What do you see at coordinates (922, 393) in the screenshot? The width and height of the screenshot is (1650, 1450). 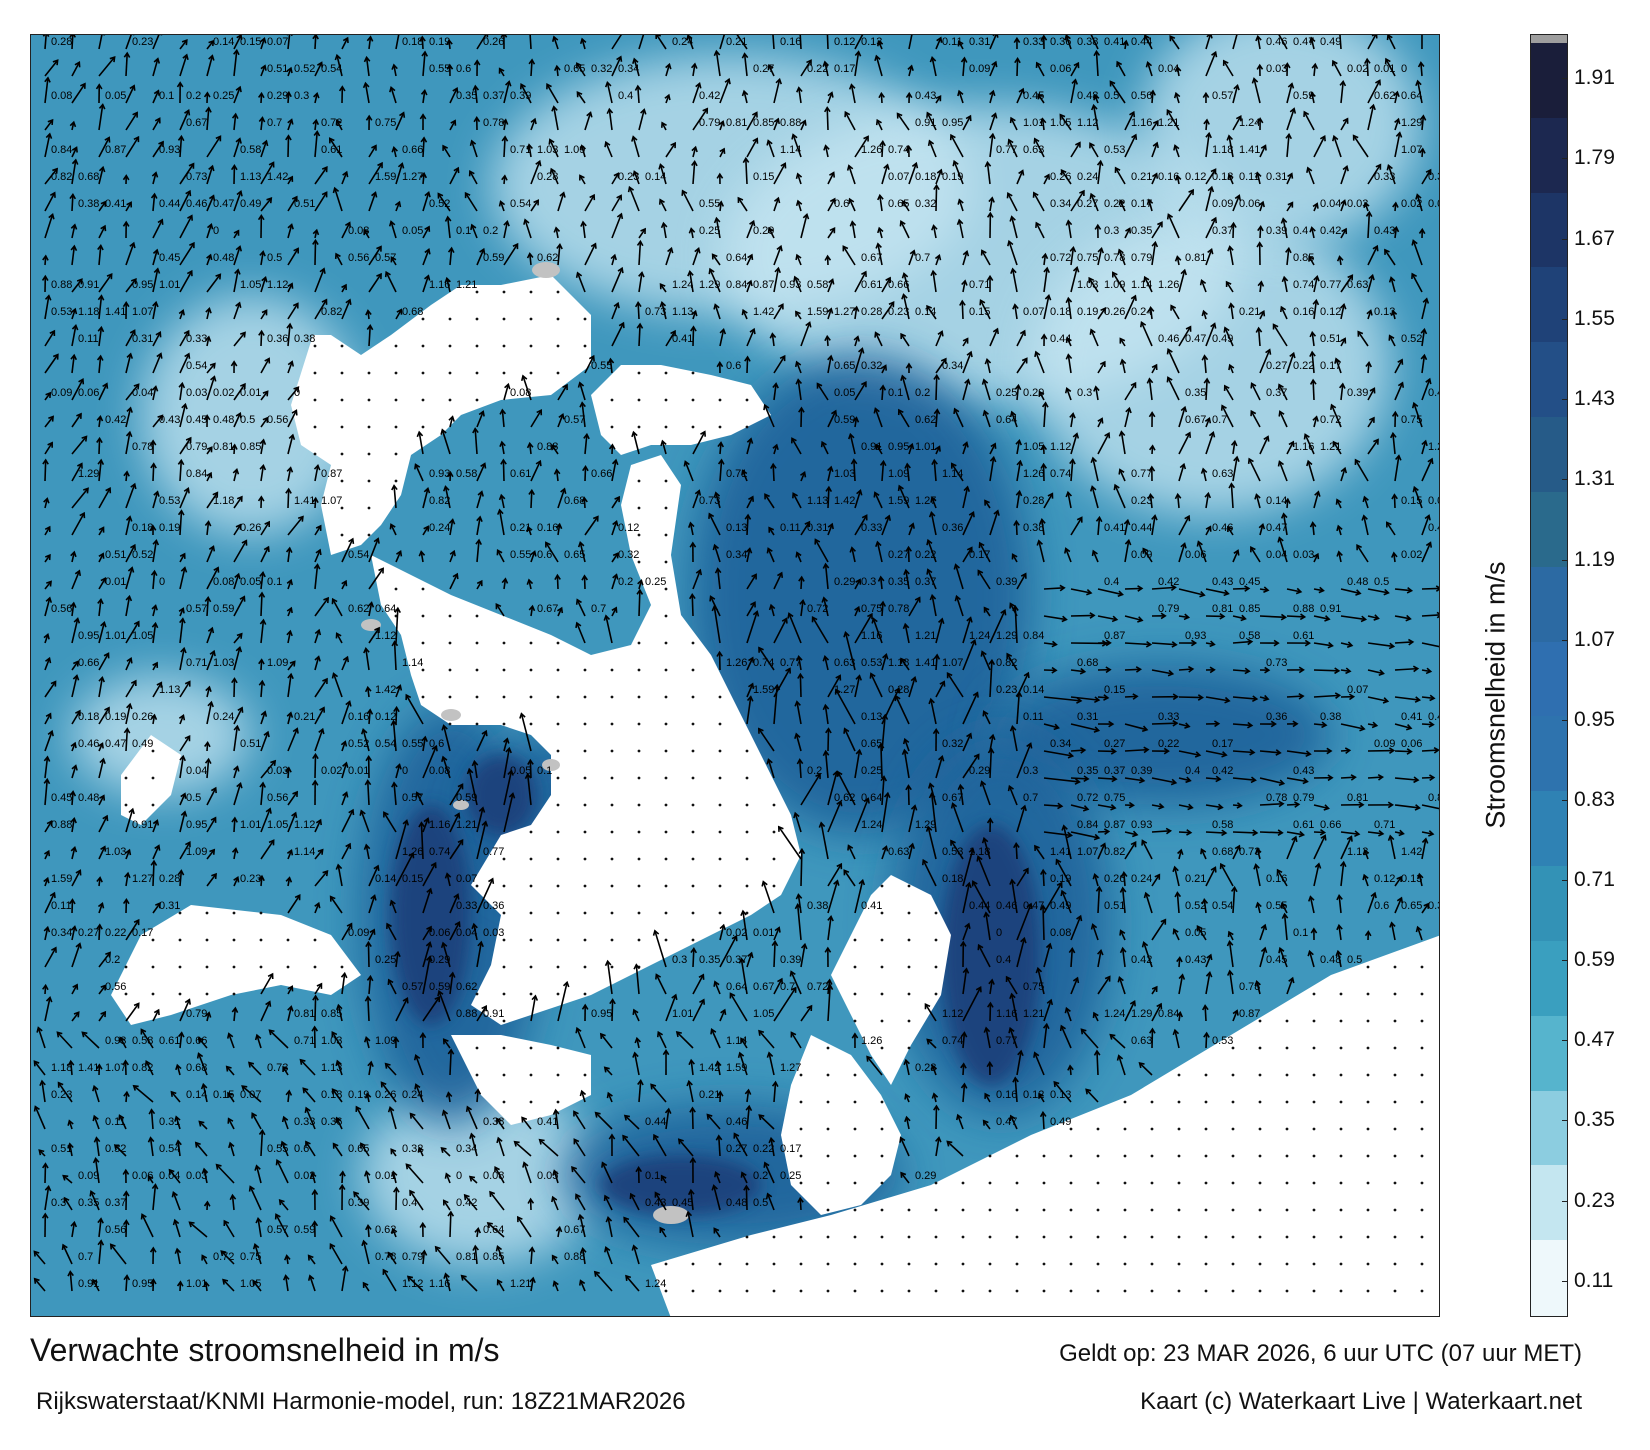 I see `speed-label: 0.2` at bounding box center [922, 393].